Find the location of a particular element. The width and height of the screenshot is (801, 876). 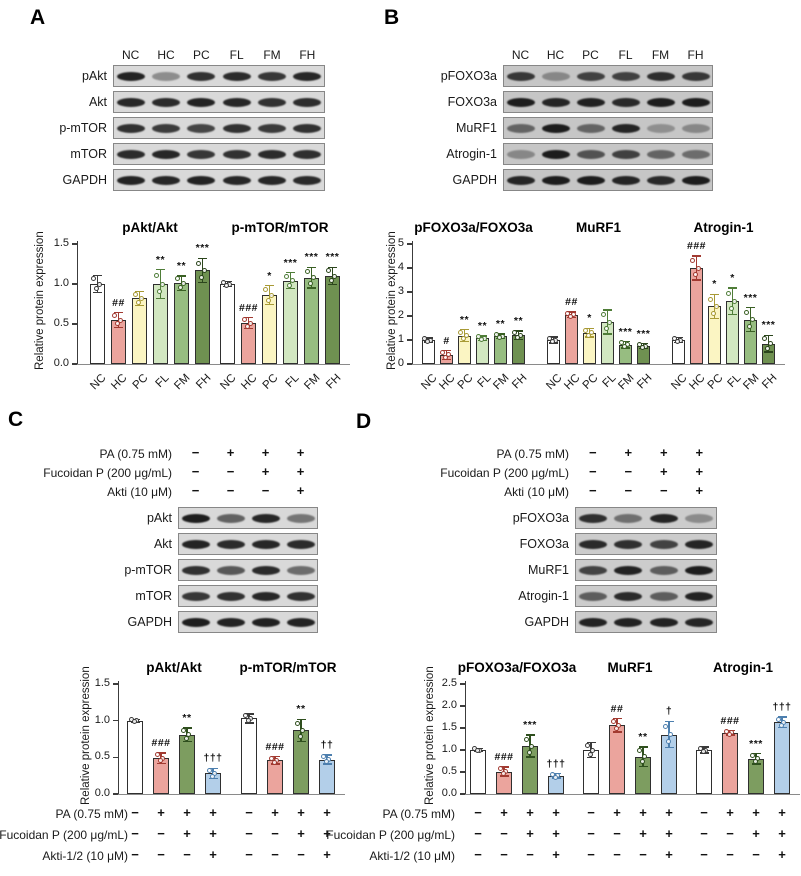

blot-row-label: Atrogin-1 is located at coordinates (471, 153).